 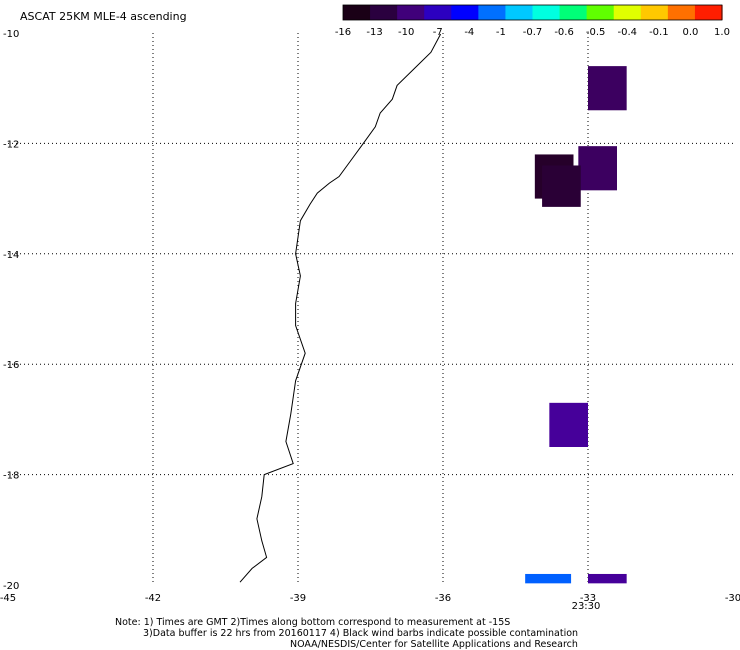 I want to click on color-scale-border, so click(x=532, y=12).